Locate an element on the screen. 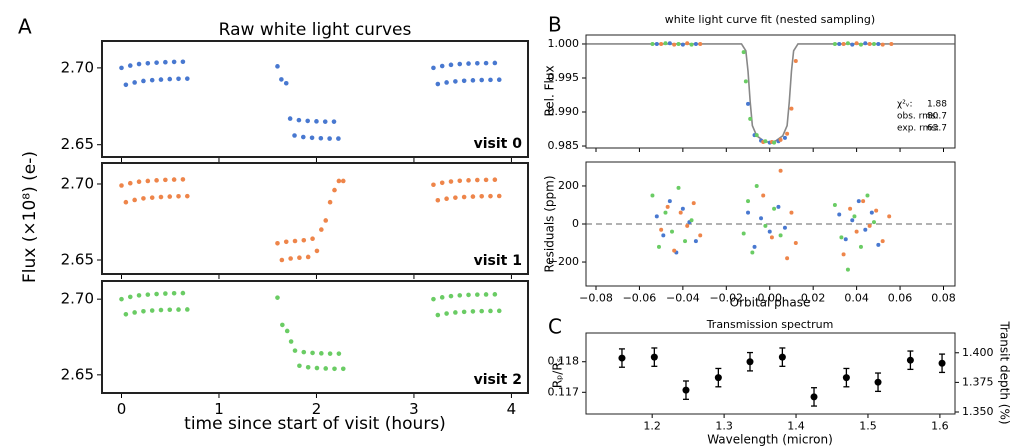  x-tick-label: −0.06 is located at coordinates (640, 297).